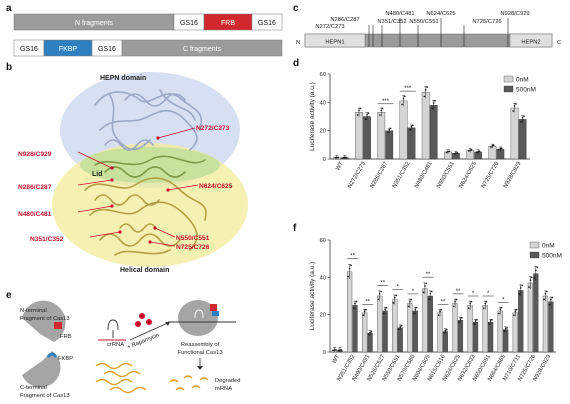 The height and width of the screenshot is (404, 570). Describe the element at coordinates (199, 314) in the screenshot. I see `bound-crrna` at that location.